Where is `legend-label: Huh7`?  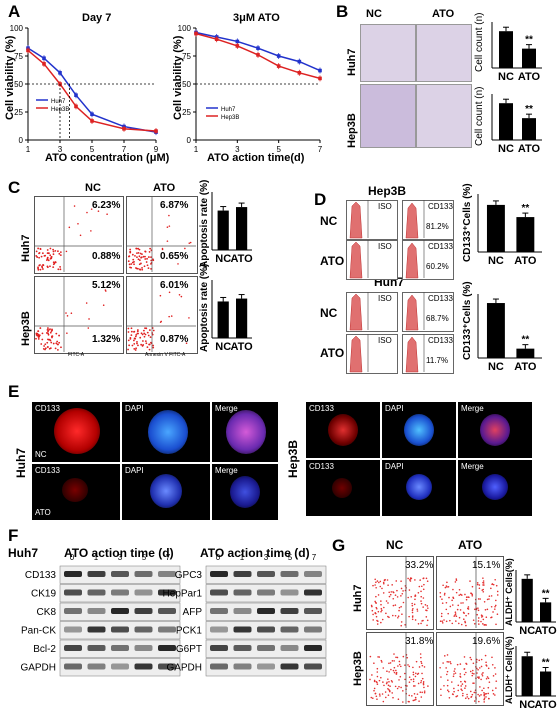 legend-label: Huh7 is located at coordinates (58, 102).